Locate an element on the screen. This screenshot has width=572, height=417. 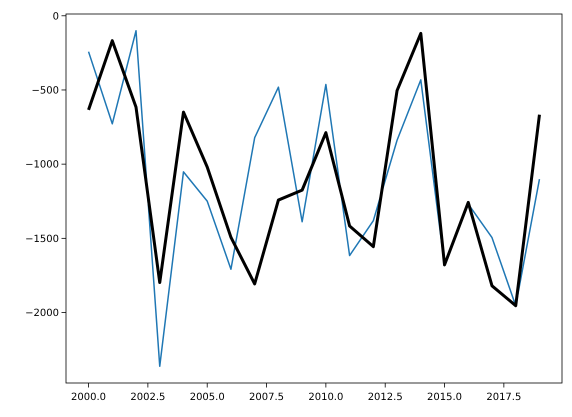
x-tick-label: 2017.5 is located at coordinates (504, 397).